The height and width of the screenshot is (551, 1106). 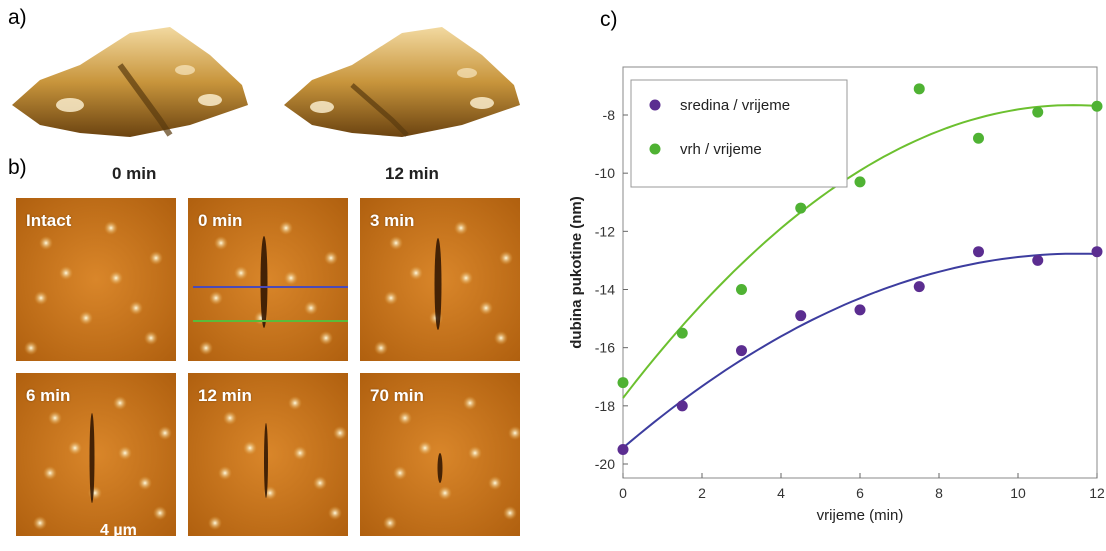 I want to click on afm-tile: 6 min, so click(x=96, y=454).